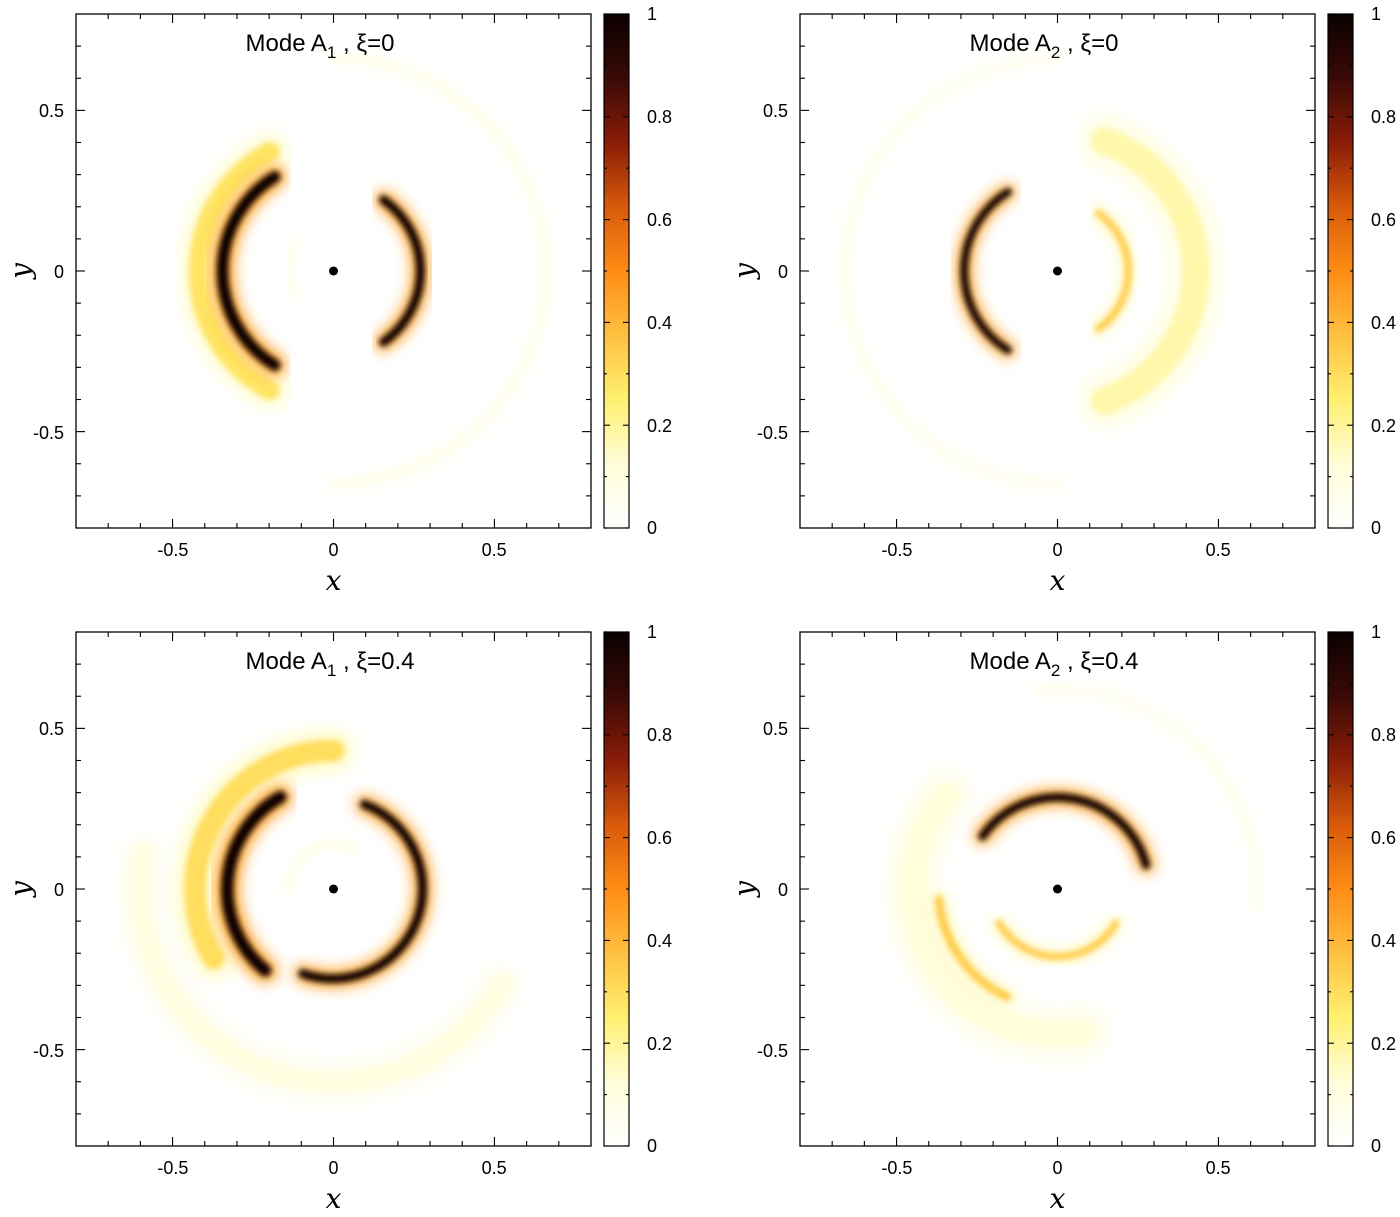  What do you see at coordinates (1044, 46) in the screenshot?
I see `plot-title: Mode A2 , ξ=0` at bounding box center [1044, 46].